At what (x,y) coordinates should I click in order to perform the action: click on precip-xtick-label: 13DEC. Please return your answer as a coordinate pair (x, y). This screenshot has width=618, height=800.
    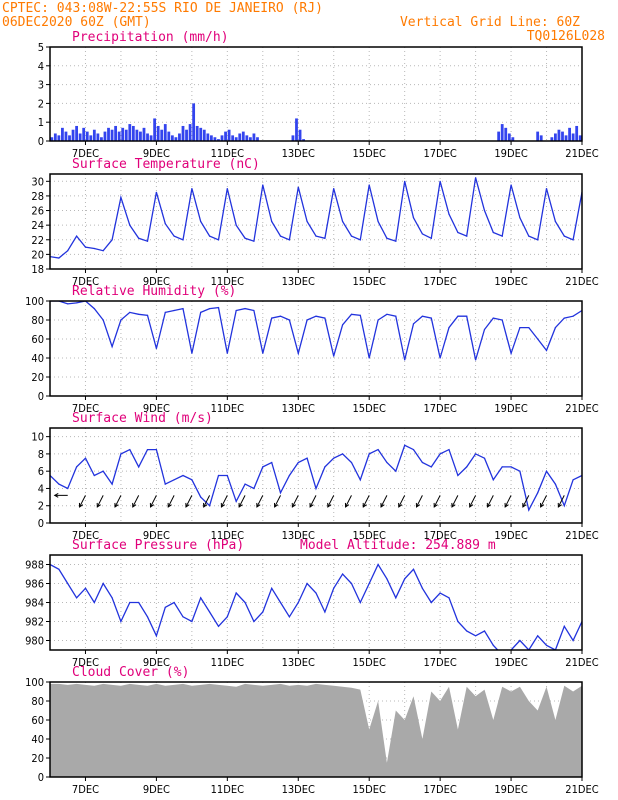
    Looking at the image, I should click on (298, 153).